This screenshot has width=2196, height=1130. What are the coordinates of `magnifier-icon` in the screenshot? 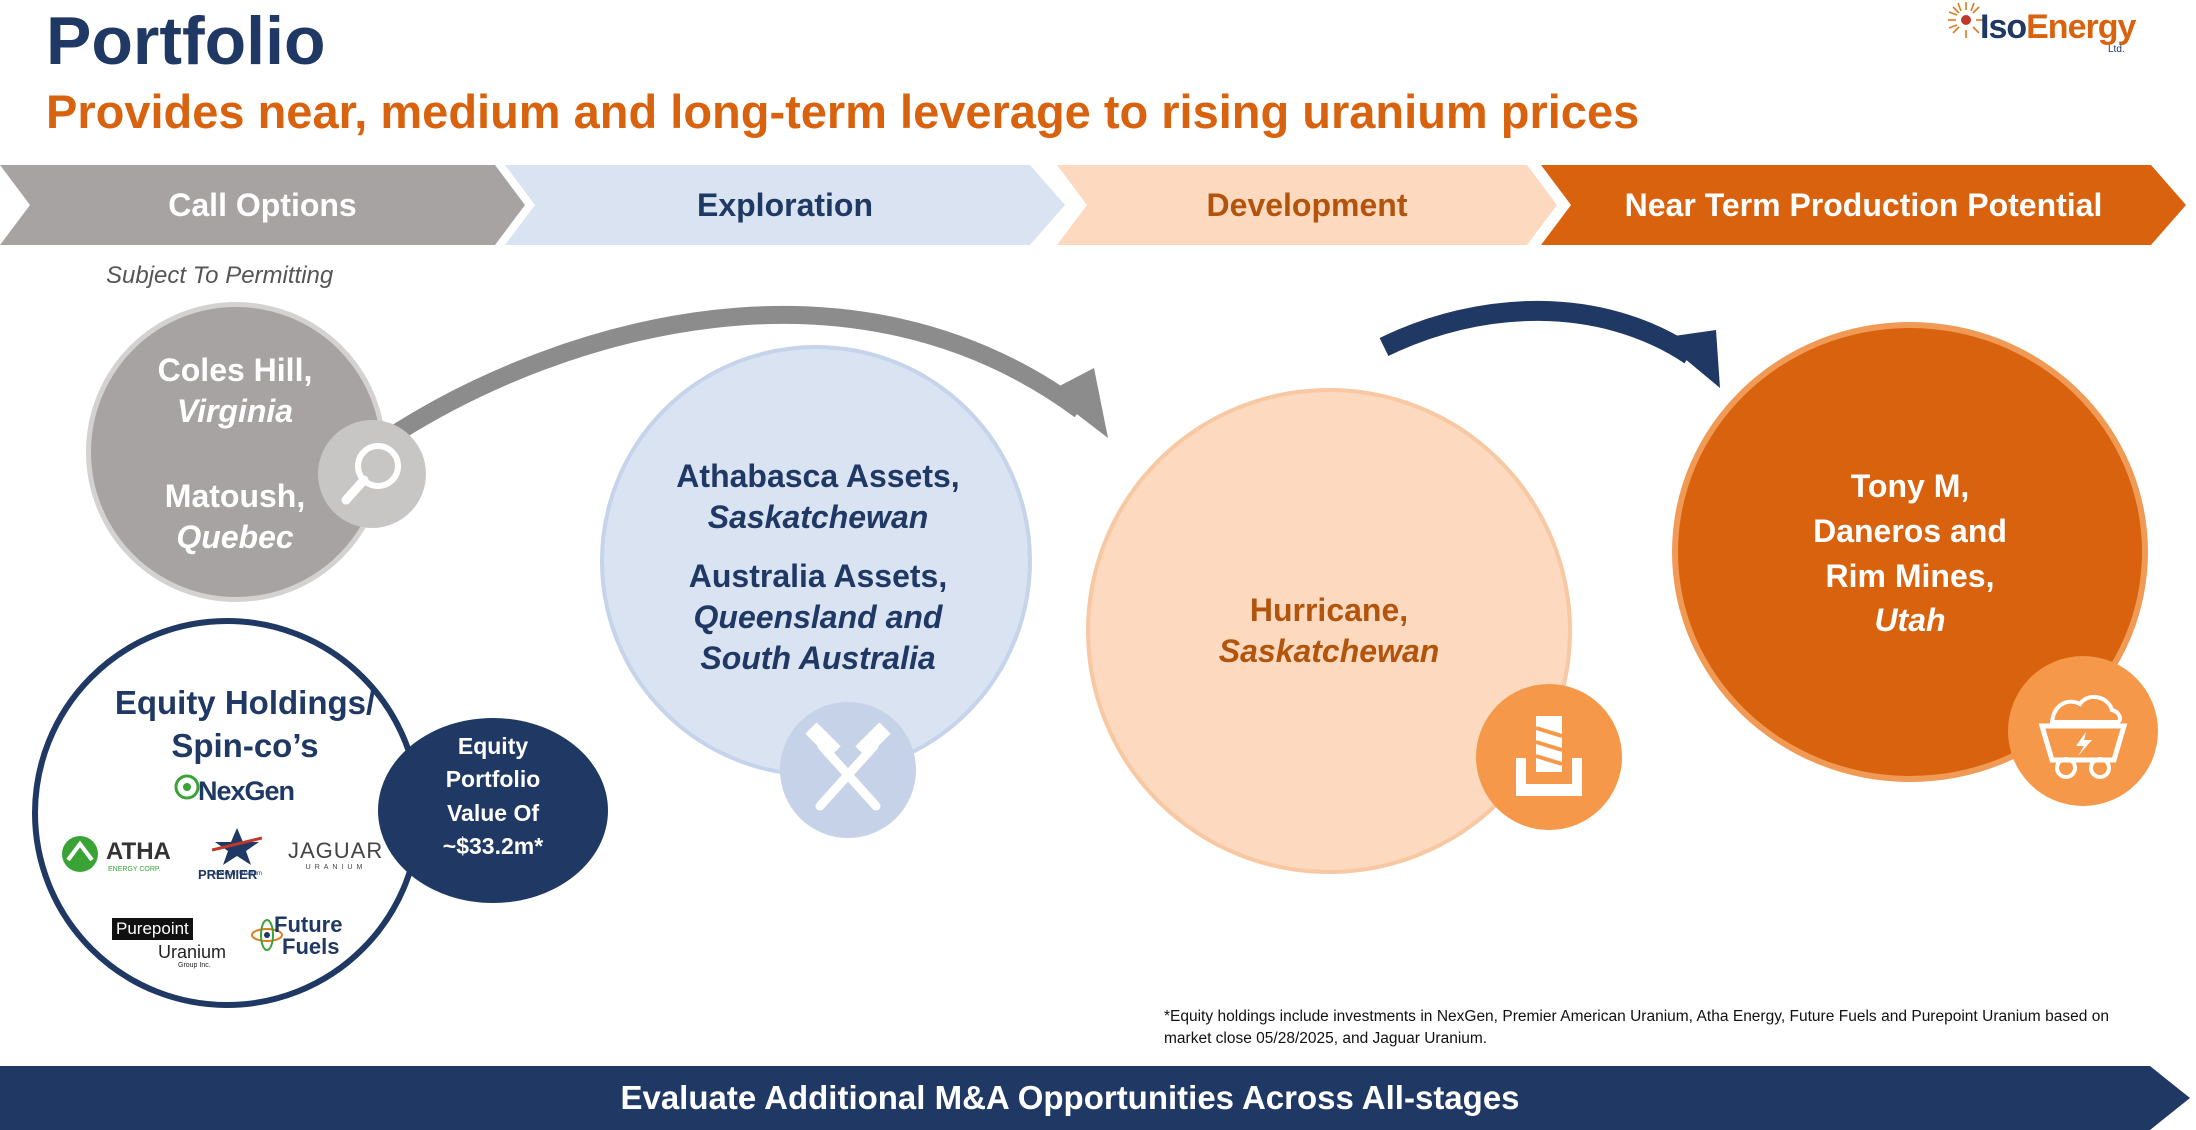 It's located at (372, 474).